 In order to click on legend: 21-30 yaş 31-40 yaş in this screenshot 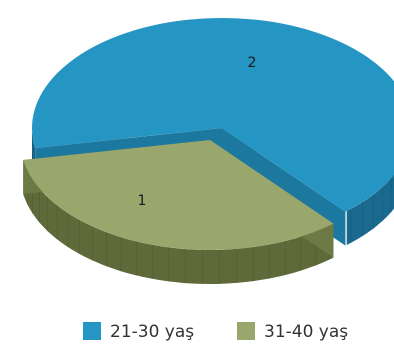, I will do `click(215, 332)`.